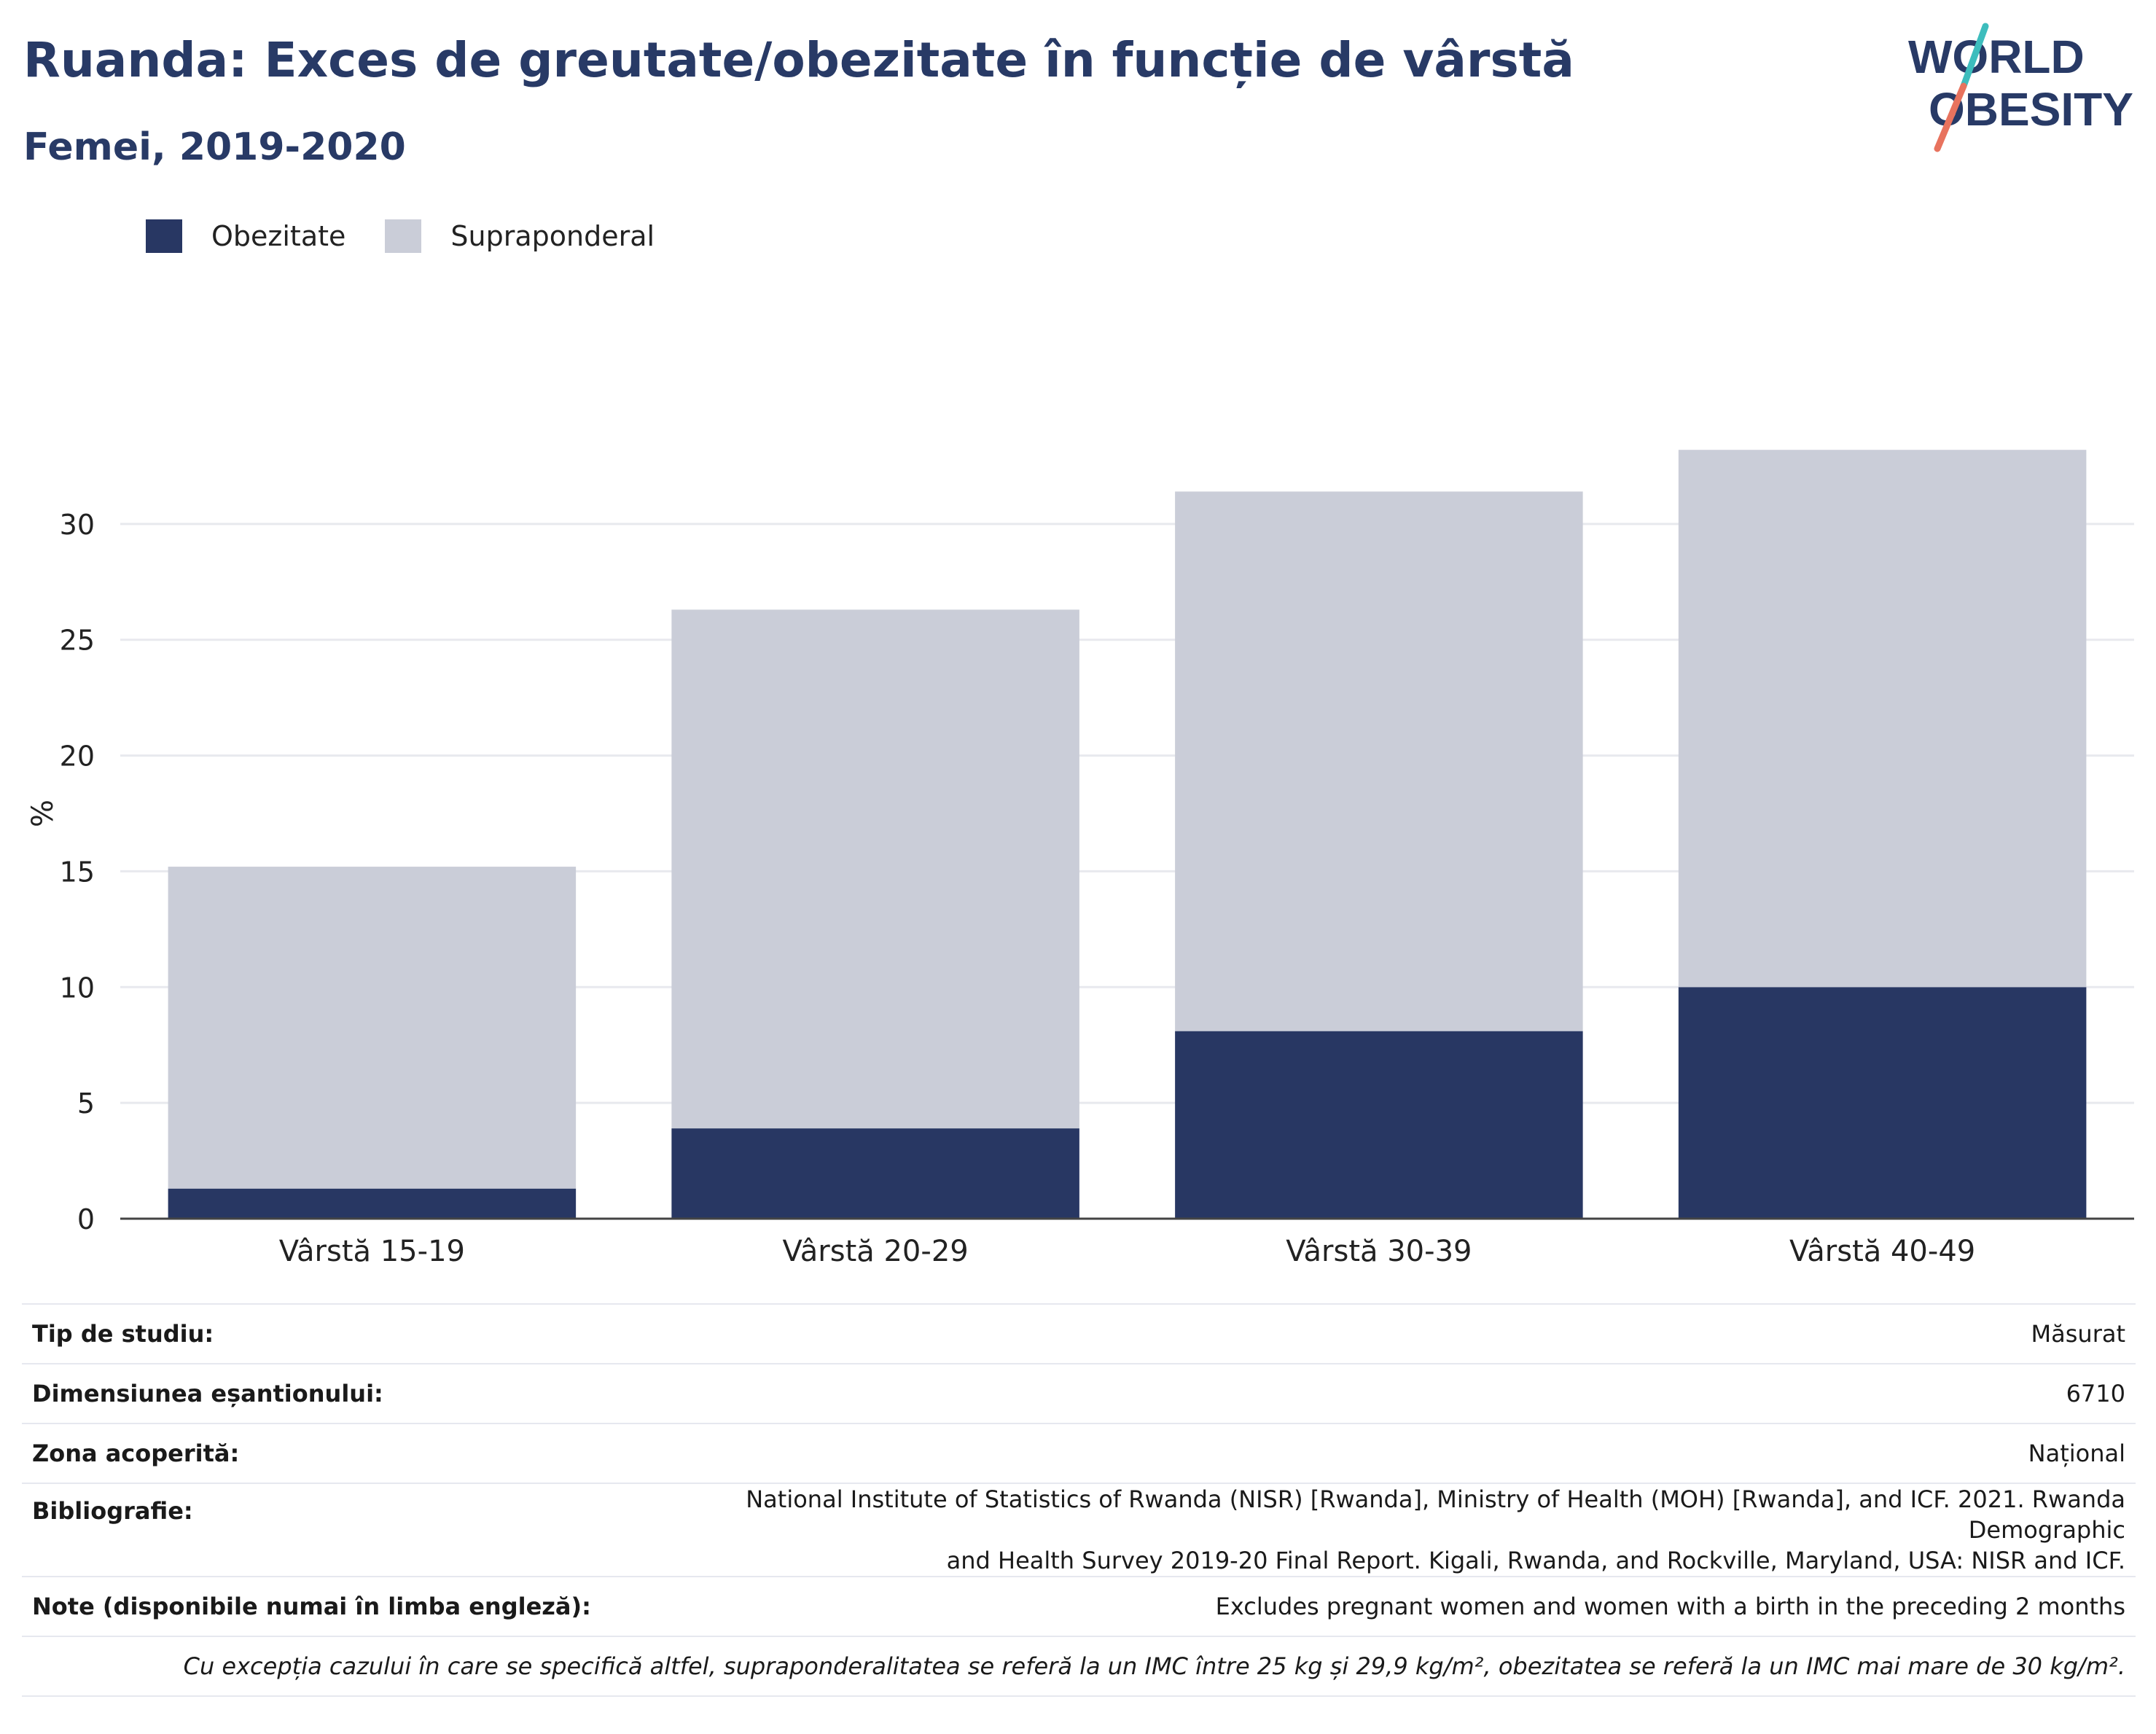  What do you see at coordinates (1368, 1453) in the screenshot?
I see `meta-value: Național` at bounding box center [1368, 1453].